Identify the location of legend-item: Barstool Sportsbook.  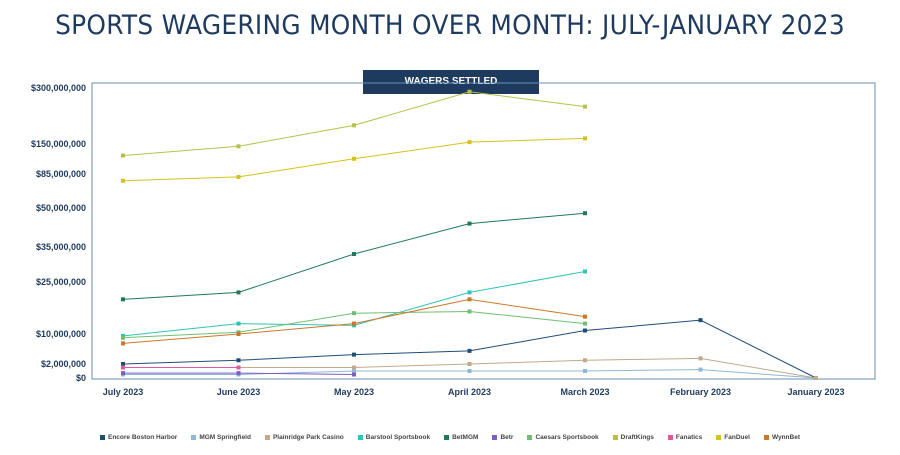
(394, 437).